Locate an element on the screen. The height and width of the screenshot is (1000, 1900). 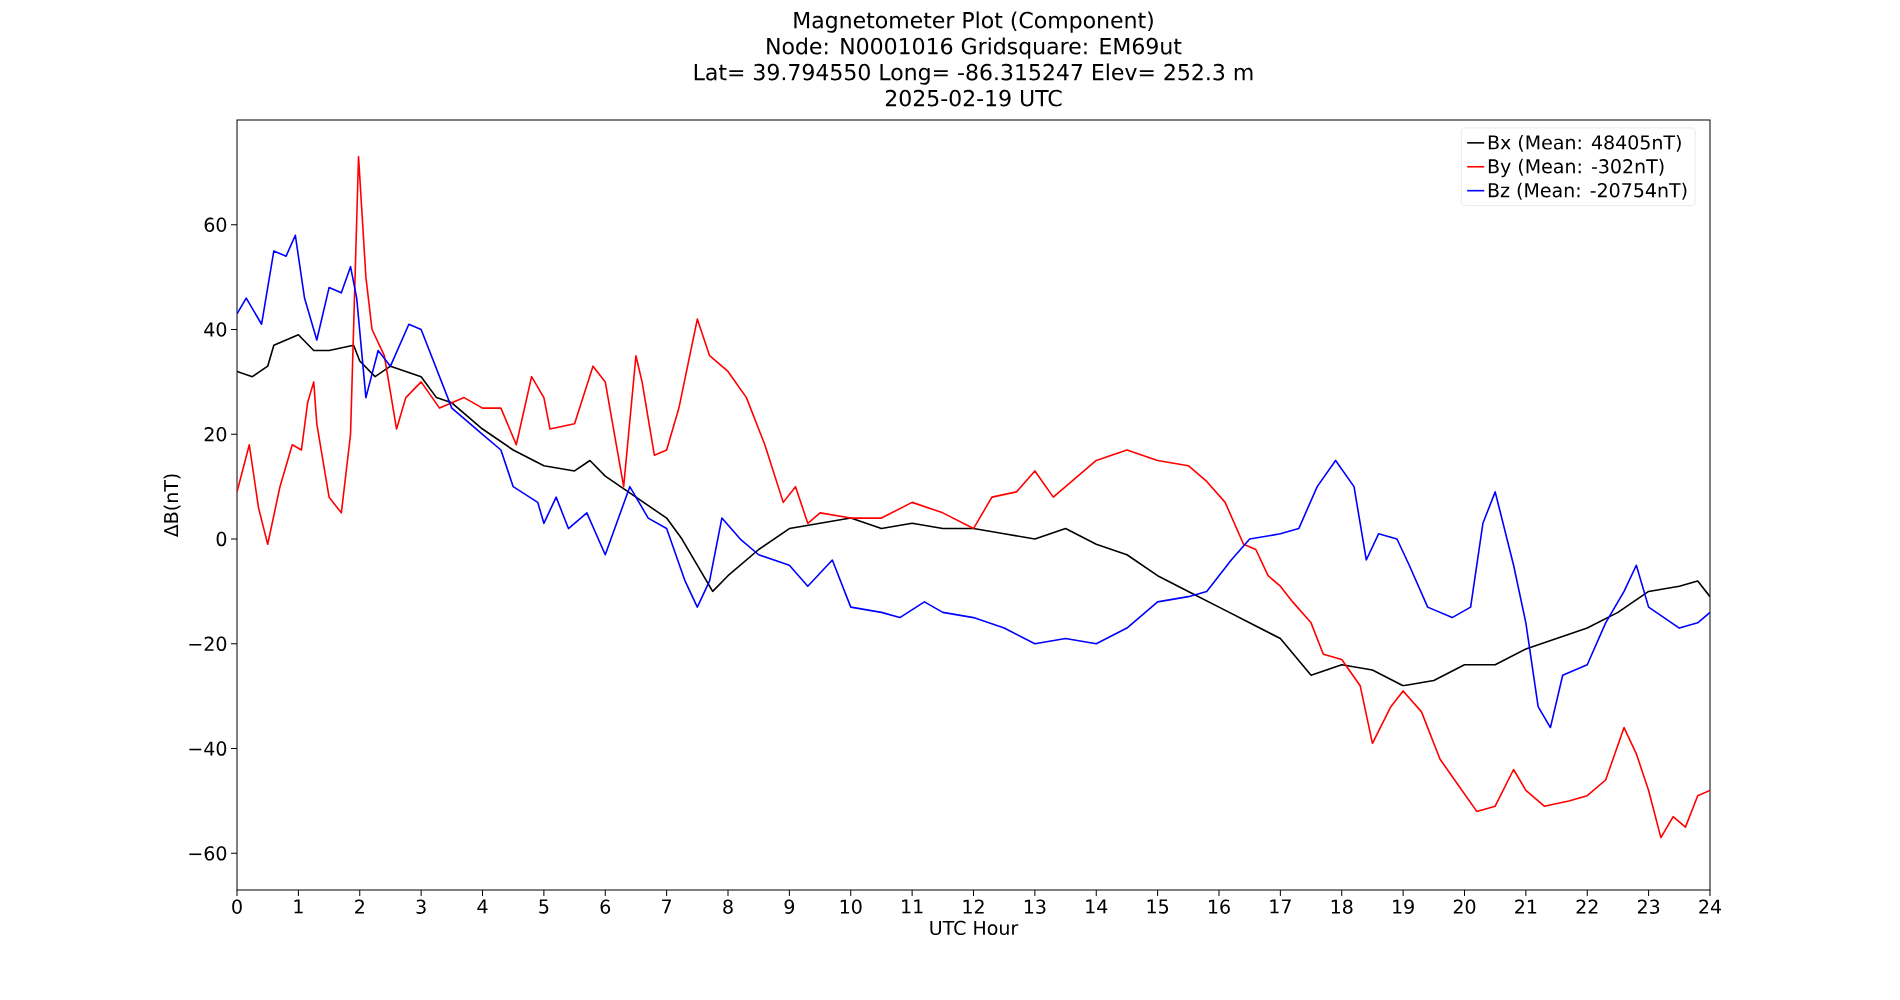
y-tick-label: 0 is located at coordinates (221, 539).